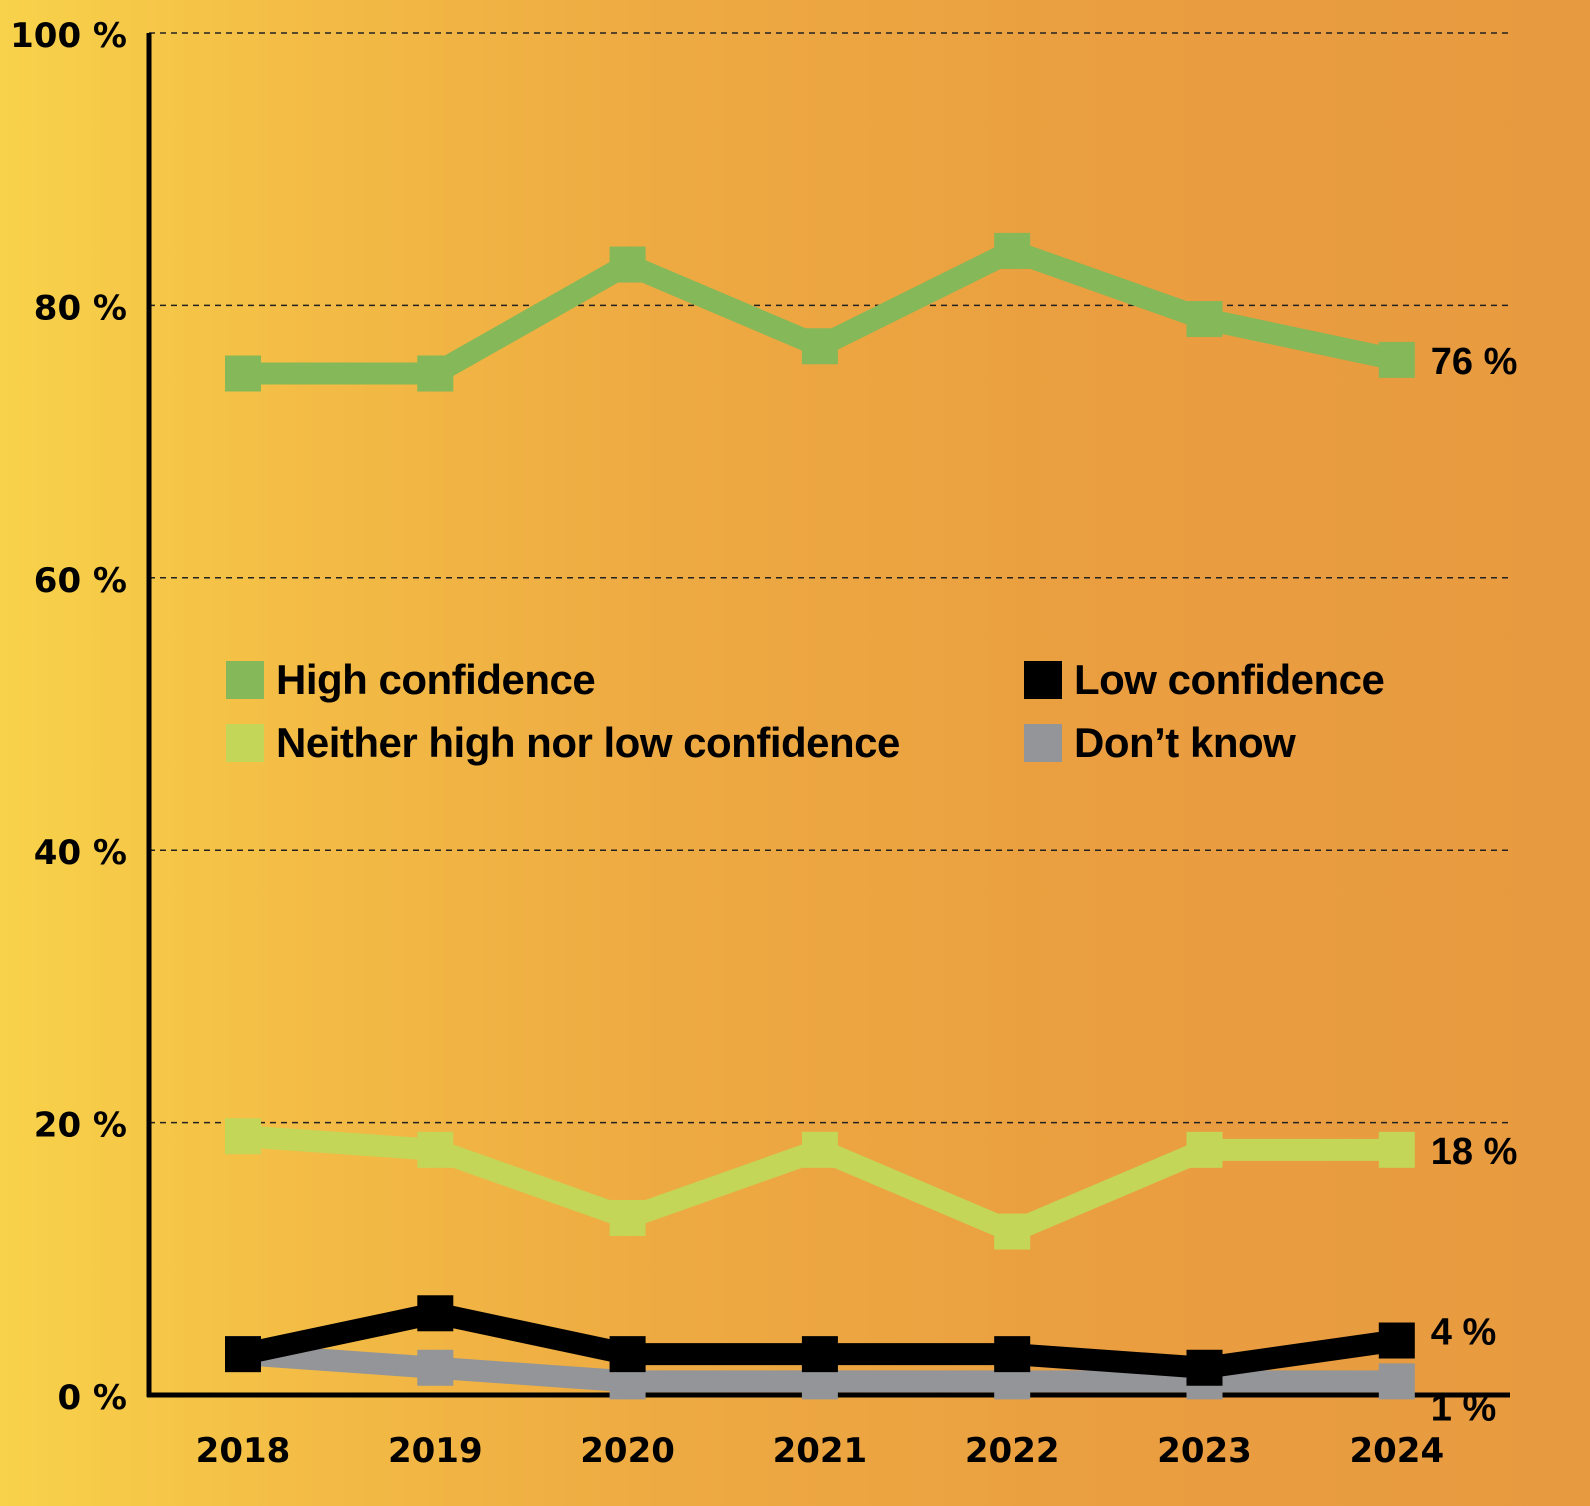 This screenshot has width=1590, height=1506. Describe the element at coordinates (820, 312) in the screenshot. I see `series-high-confidence` at that location.